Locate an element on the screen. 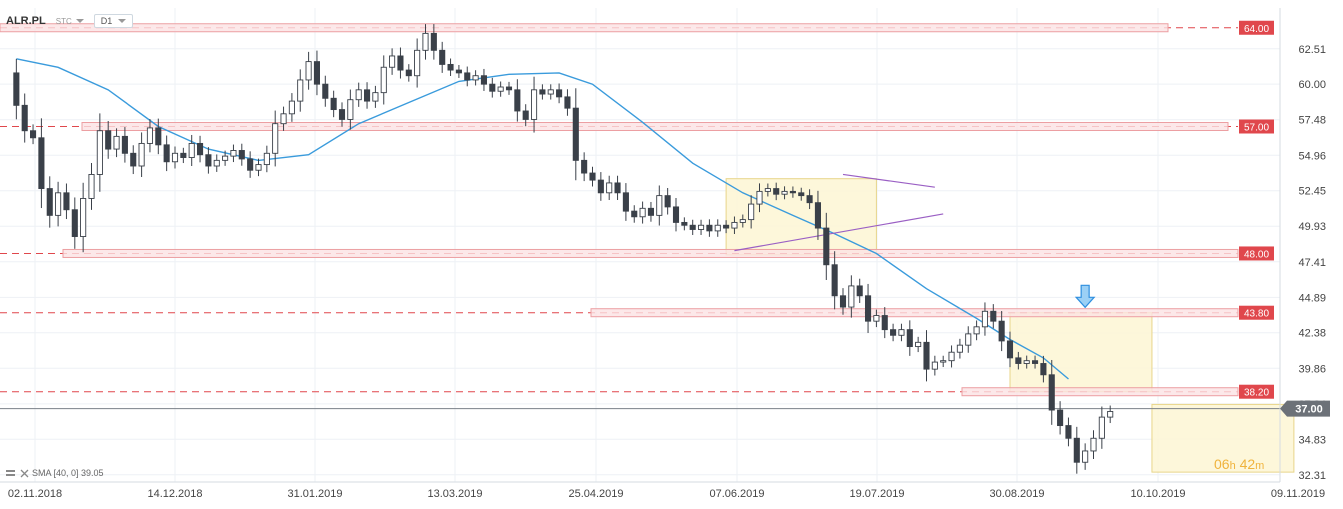  chevron-down-icon is located at coordinates (79, 21).